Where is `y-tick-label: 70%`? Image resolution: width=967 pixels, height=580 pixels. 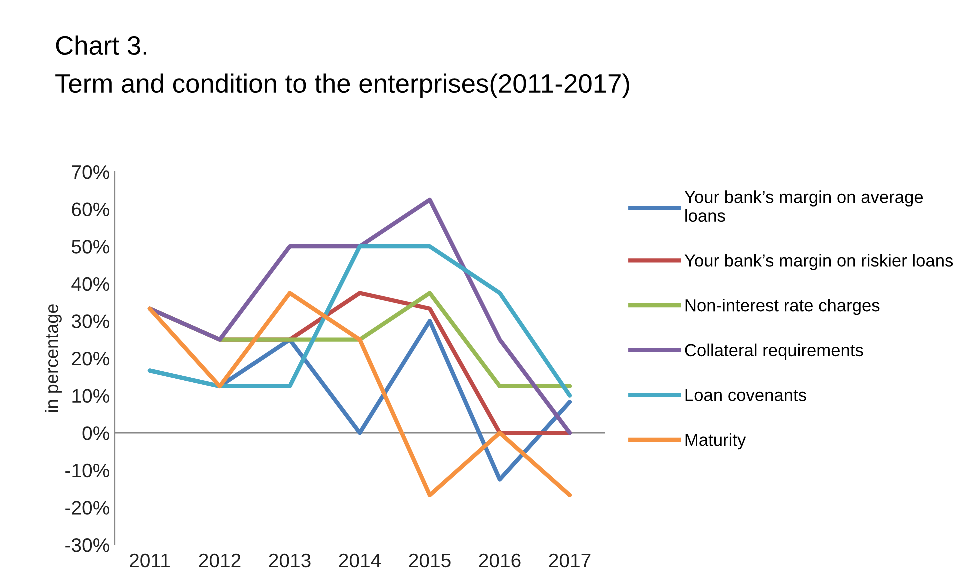
y-tick-label: 70% is located at coordinates (91, 172).